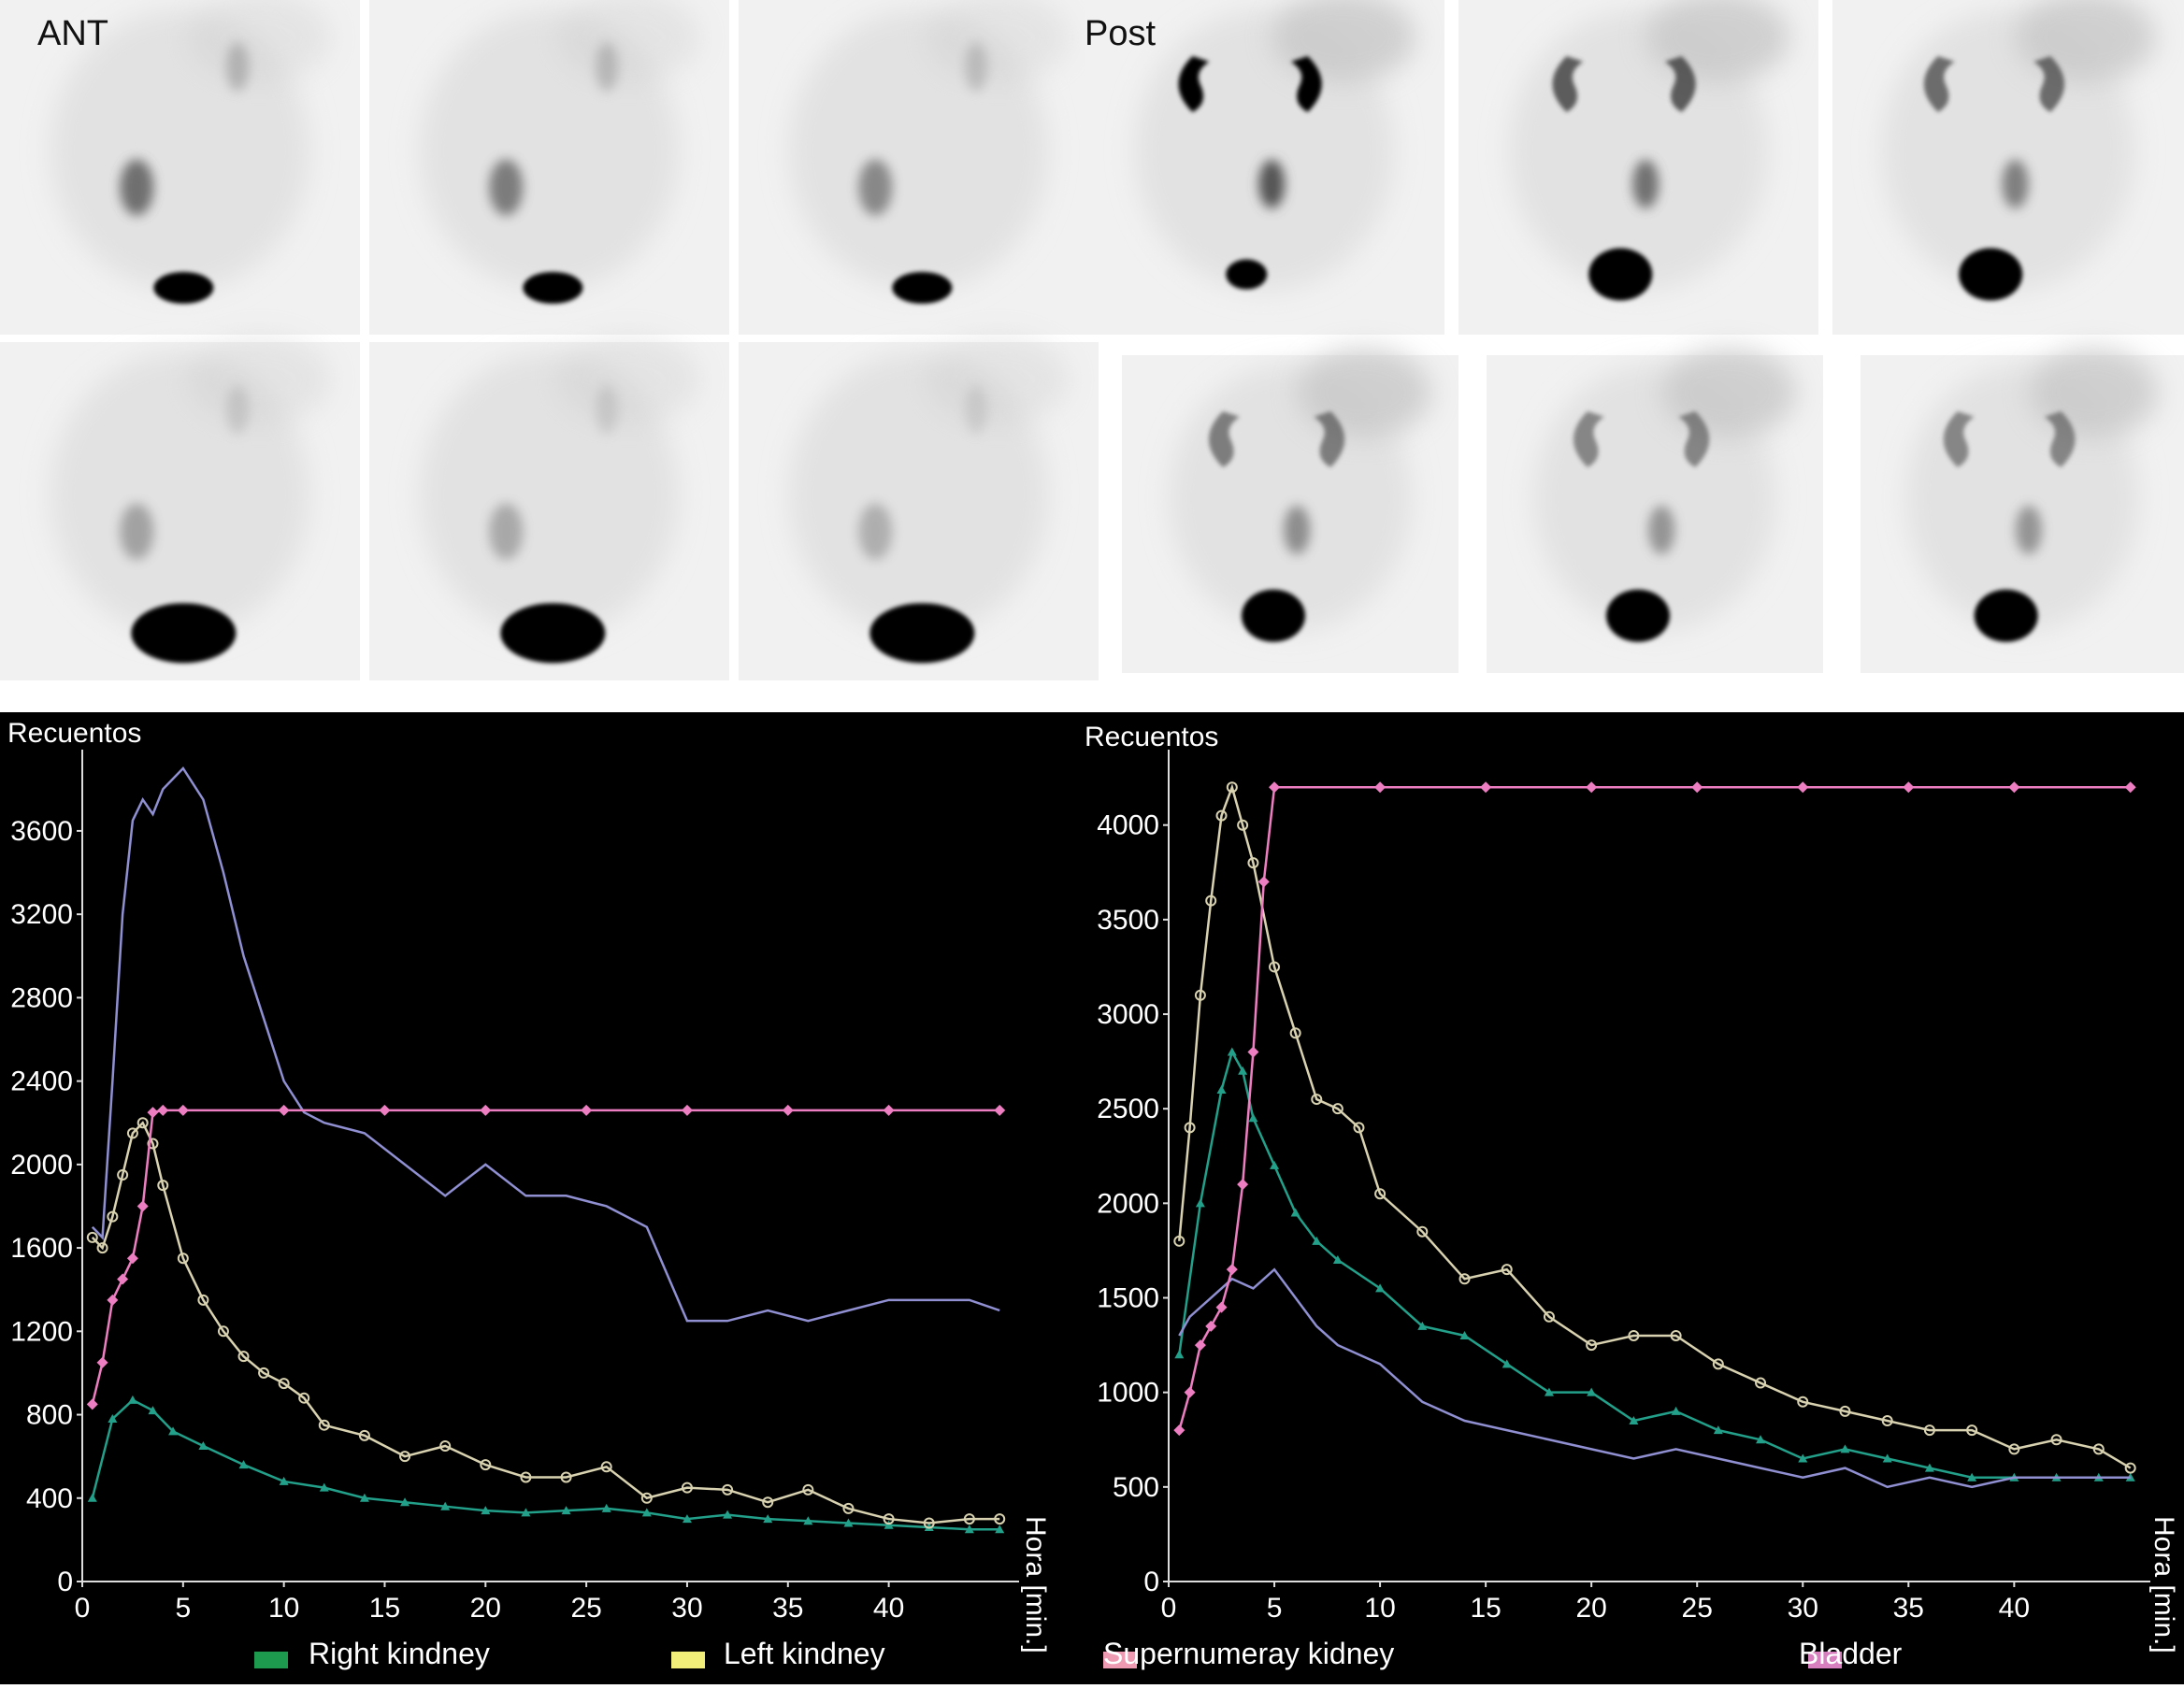 The width and height of the screenshot is (2184, 1689). I want to click on y-tick-label: 3600, so click(41, 831).